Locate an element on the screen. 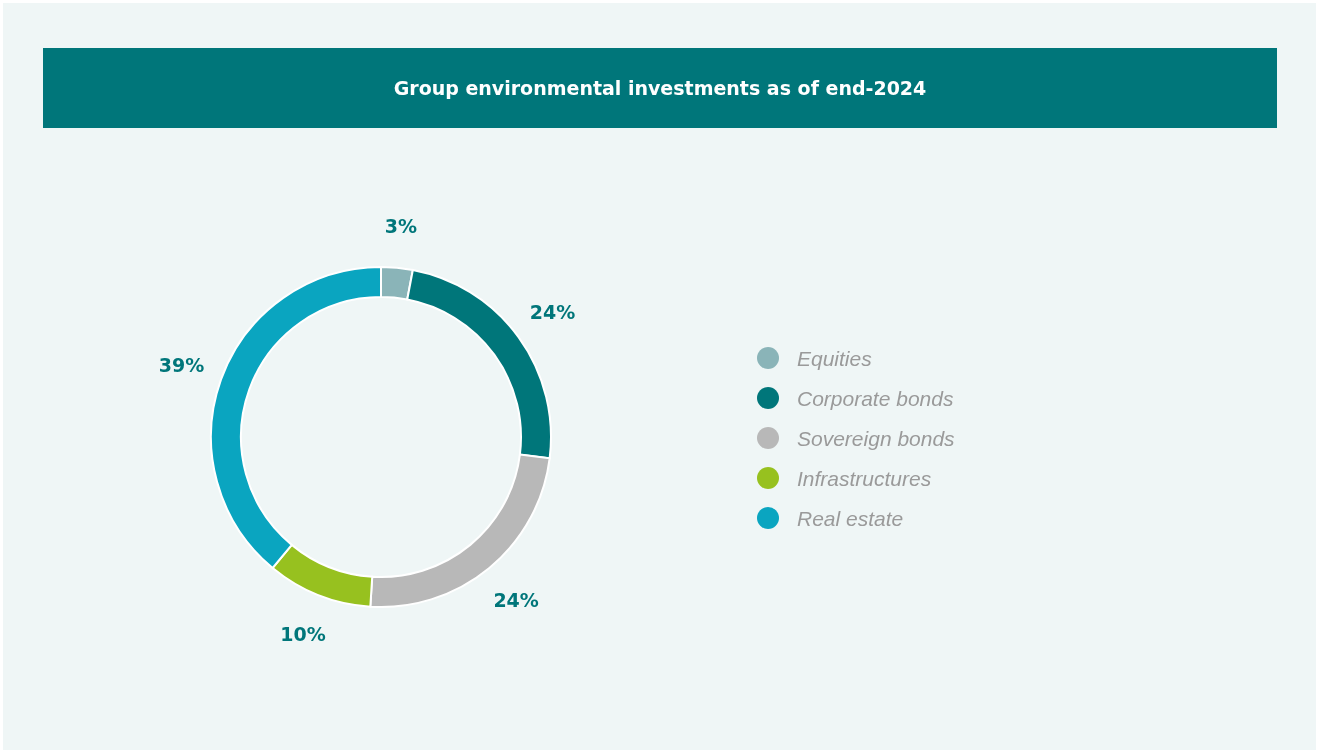  legend-label: Sovereign bonds is located at coordinates (876, 438).